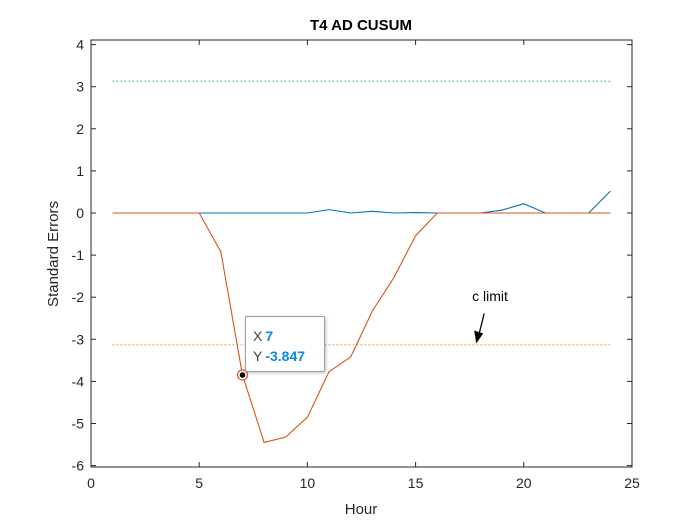  I want to click on c-limit-annotation: c limit, so click(490, 316).